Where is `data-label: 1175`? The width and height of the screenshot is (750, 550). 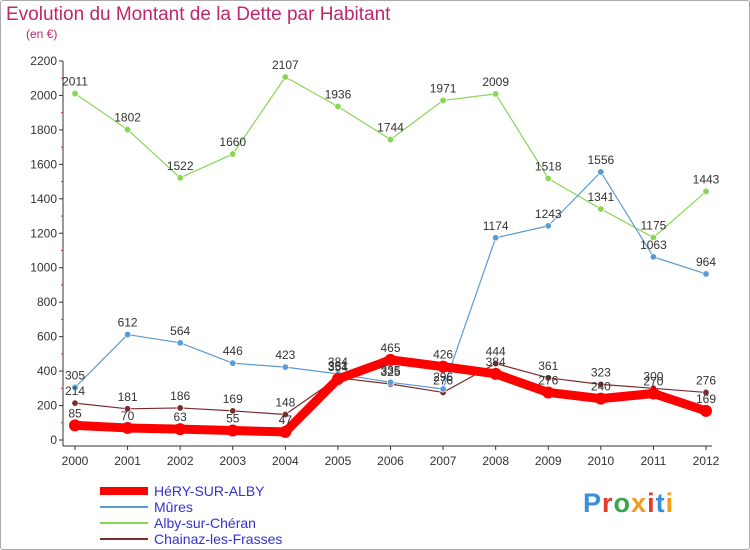
data-label: 1175 is located at coordinates (654, 226).